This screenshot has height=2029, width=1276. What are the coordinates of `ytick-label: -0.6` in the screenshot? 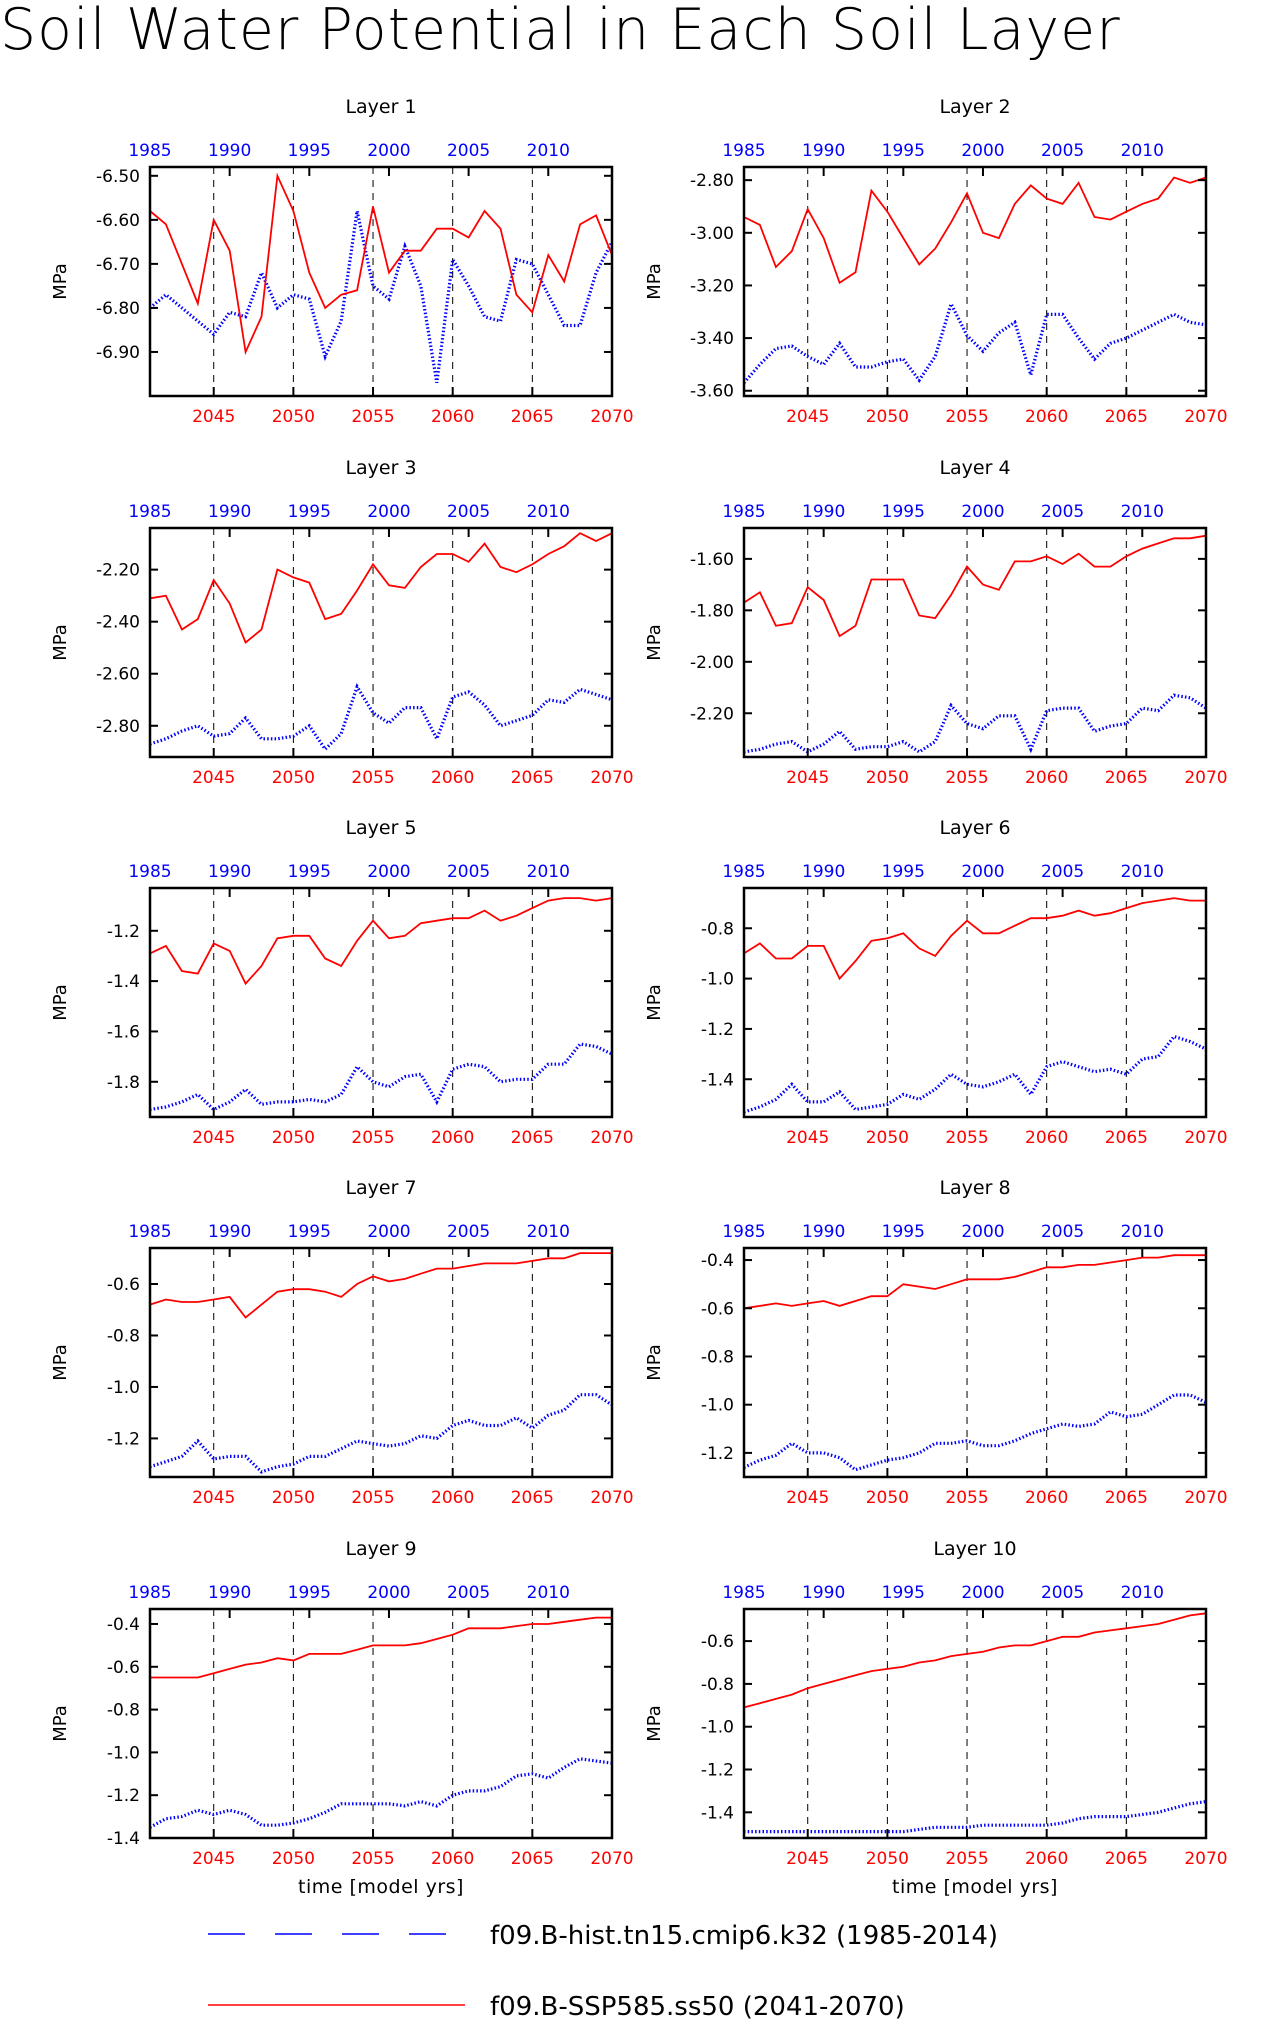 It's located at (123, 1285).